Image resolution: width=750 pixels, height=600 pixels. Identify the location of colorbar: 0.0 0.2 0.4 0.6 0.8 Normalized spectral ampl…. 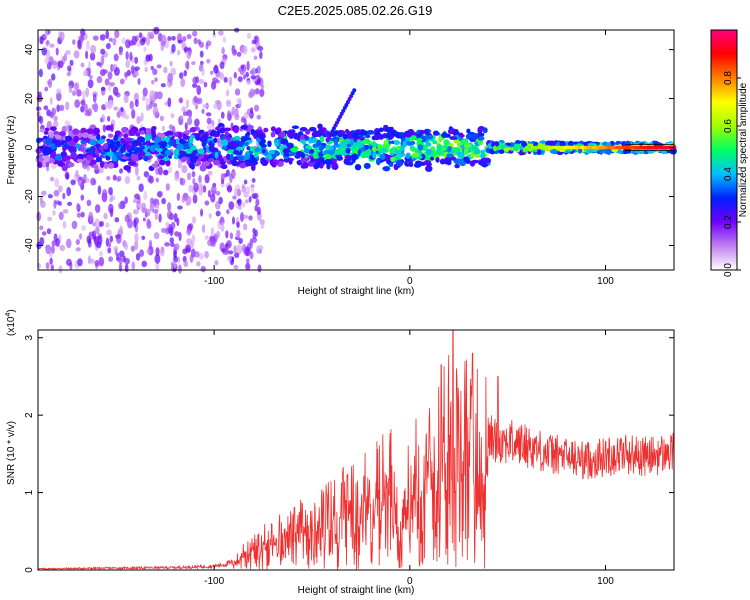
(729, 153).